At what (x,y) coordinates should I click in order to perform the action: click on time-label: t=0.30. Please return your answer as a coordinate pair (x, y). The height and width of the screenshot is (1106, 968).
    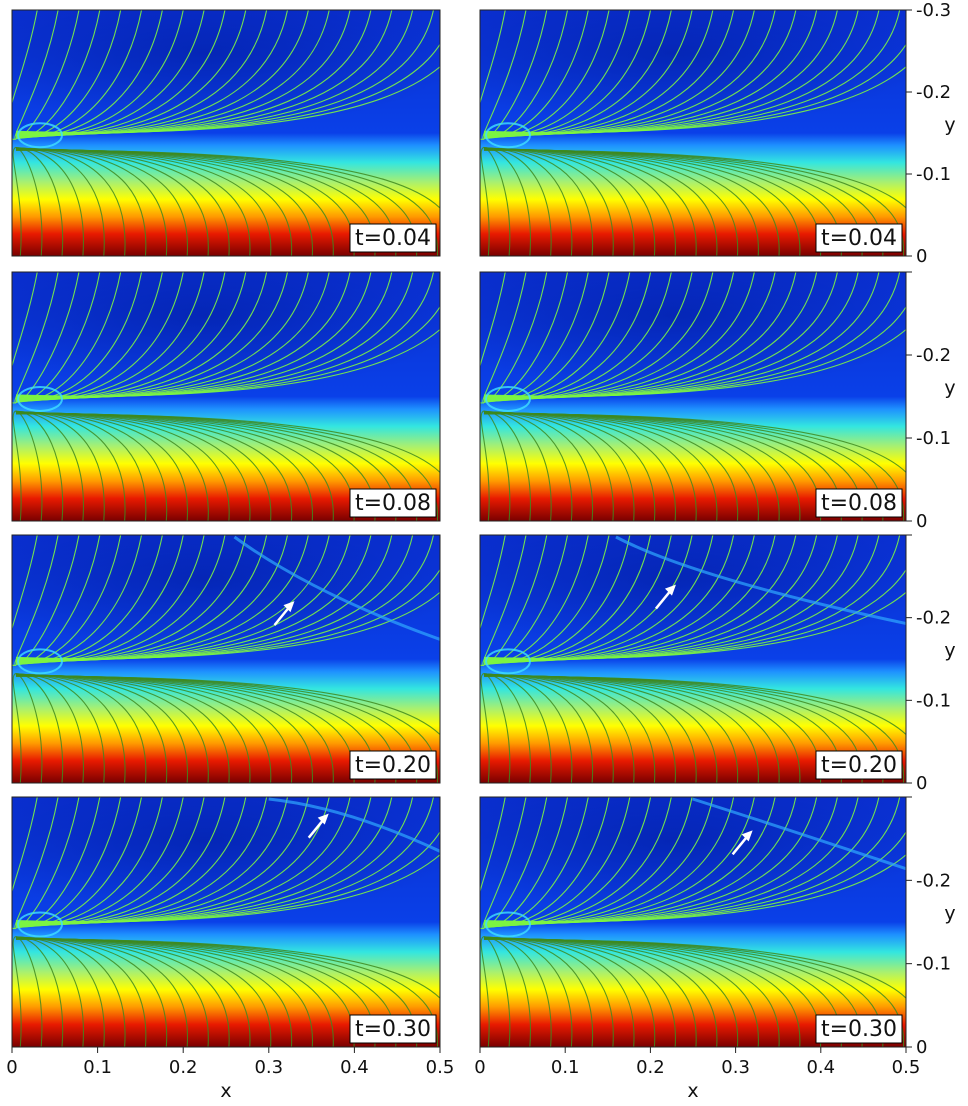
    Looking at the image, I should click on (393, 1029).